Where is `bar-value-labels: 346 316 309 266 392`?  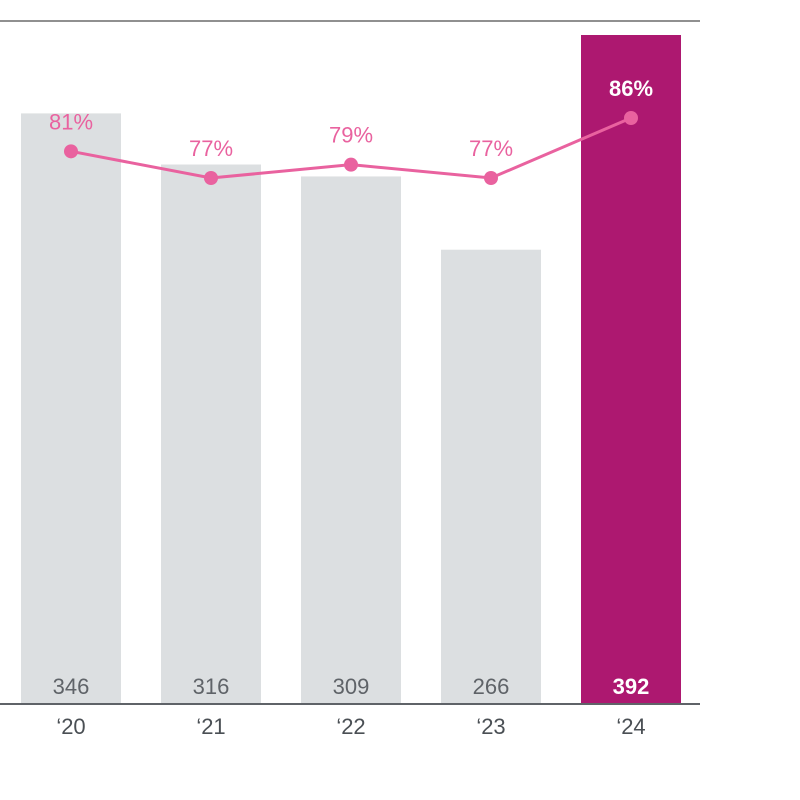 bar-value-labels: 346 316 309 266 392 is located at coordinates (351, 686).